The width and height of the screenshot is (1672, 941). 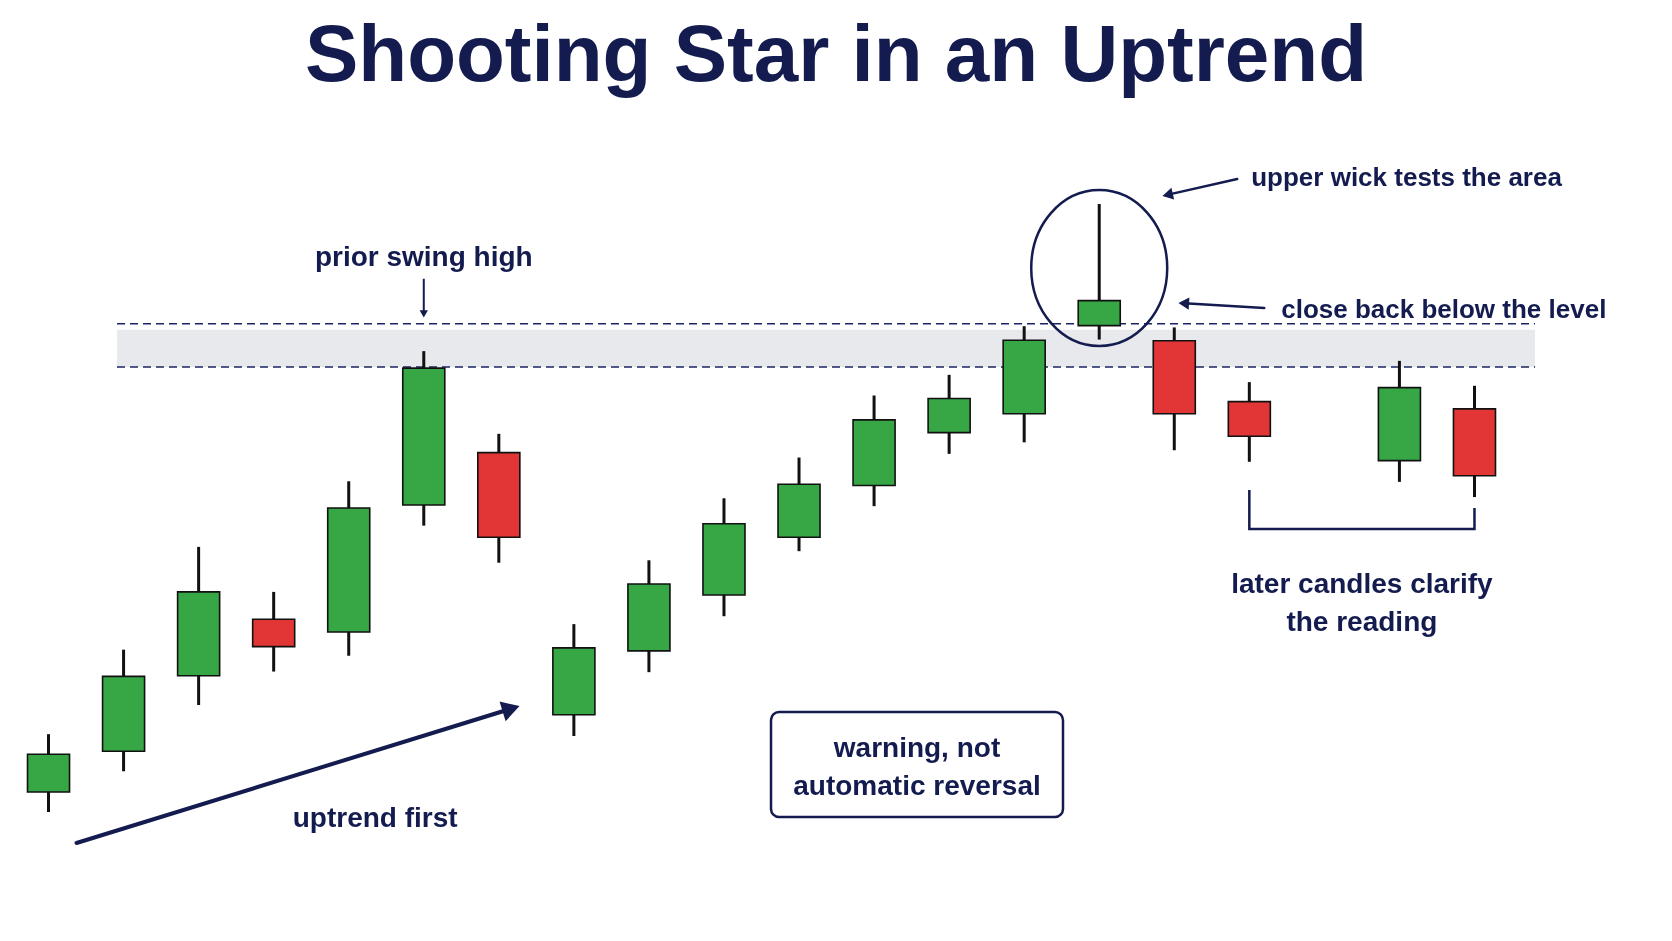 What do you see at coordinates (1362, 602) in the screenshot?
I see `annotation: later candles clarify the reading` at bounding box center [1362, 602].